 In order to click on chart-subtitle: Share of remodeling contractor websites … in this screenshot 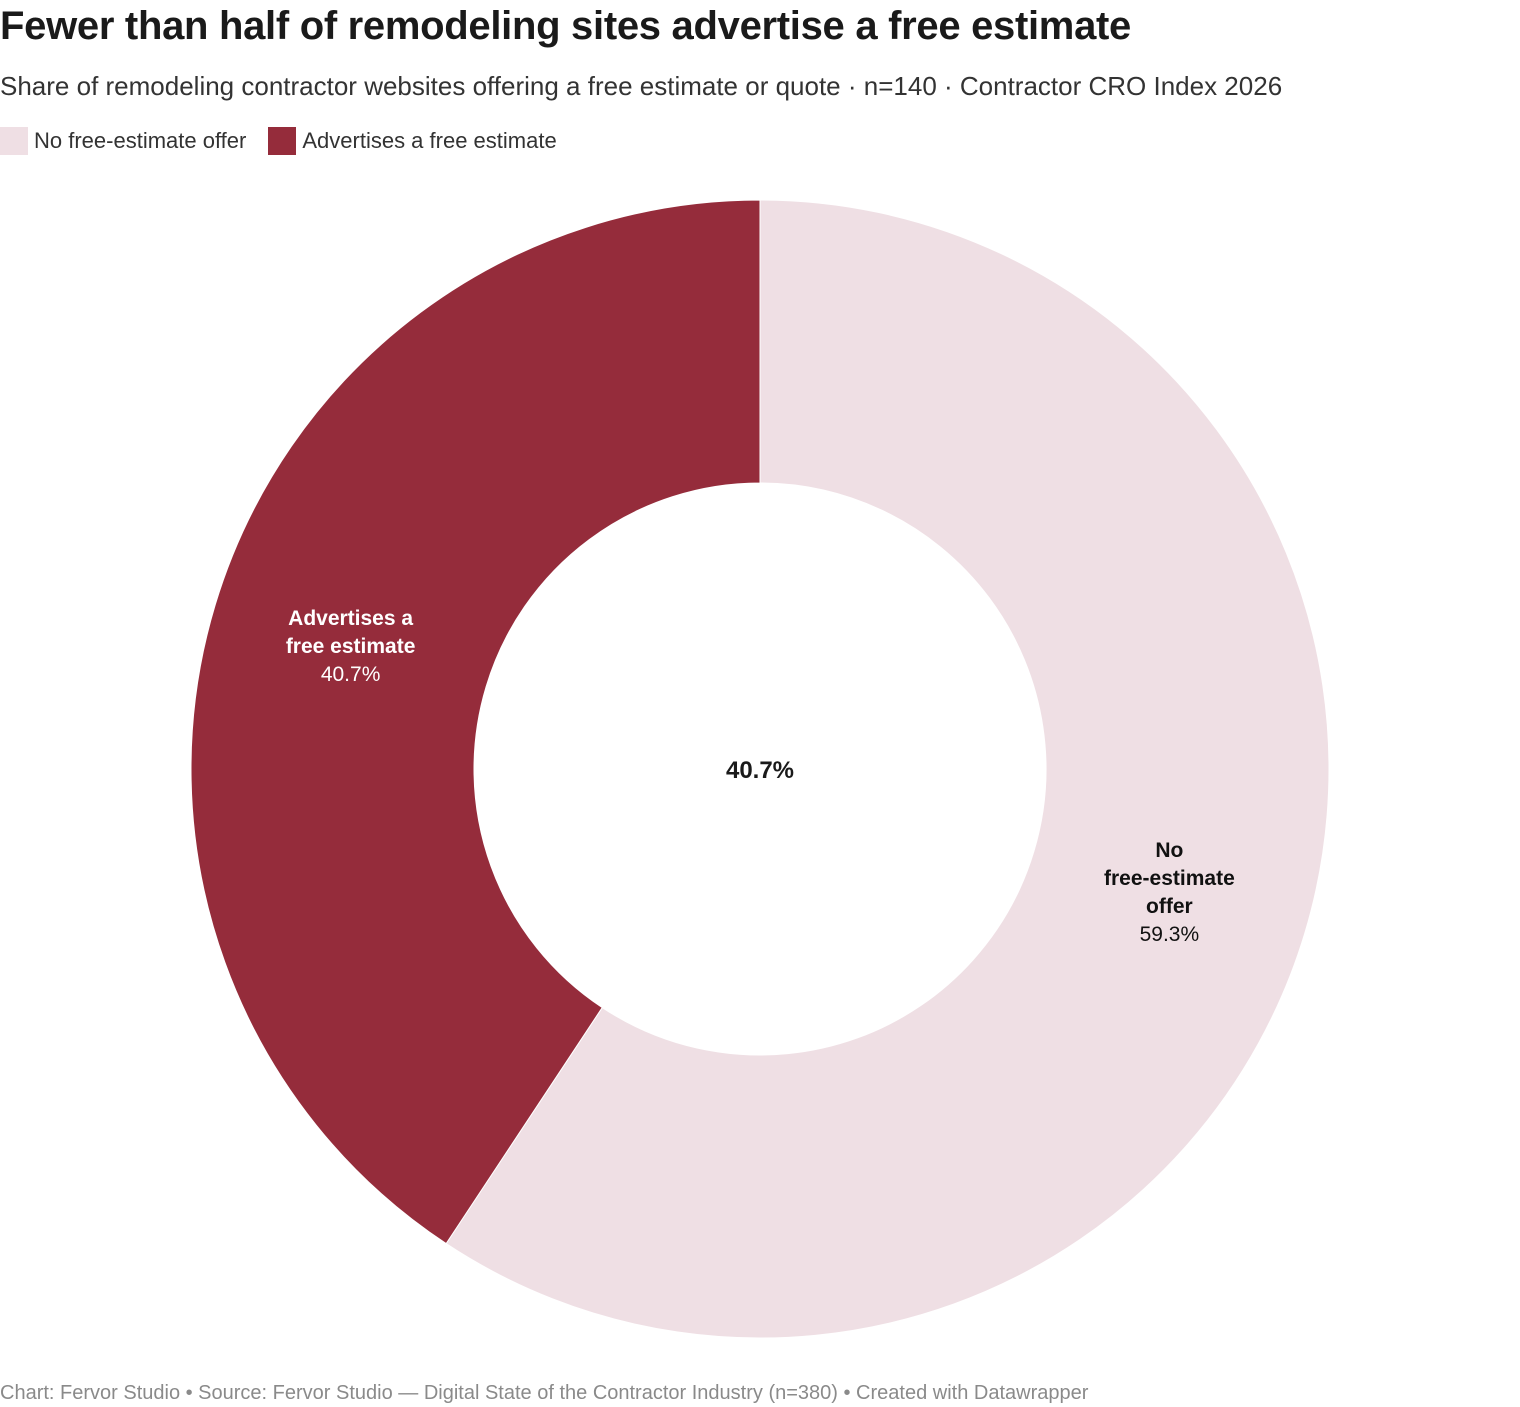, I will do `click(641, 86)`.